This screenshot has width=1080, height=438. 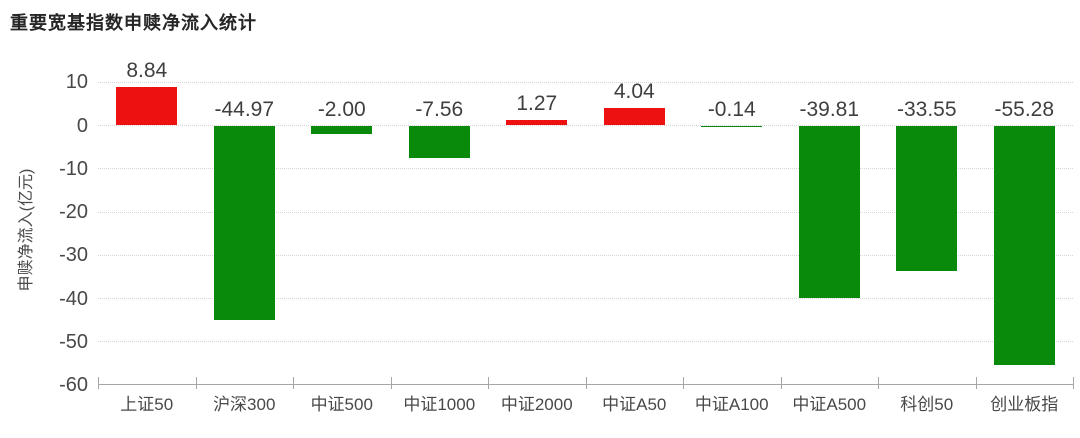 I want to click on x-axis-label: 中证A500, so click(x=829, y=404).